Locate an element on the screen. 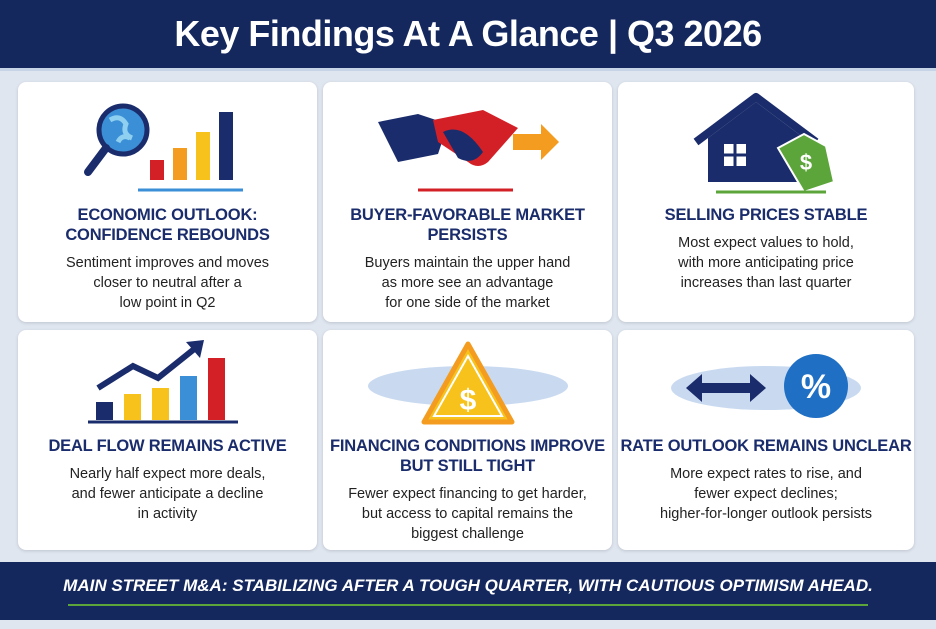 This screenshot has width=936, height=629. body-line: in activity is located at coordinates (167, 514).